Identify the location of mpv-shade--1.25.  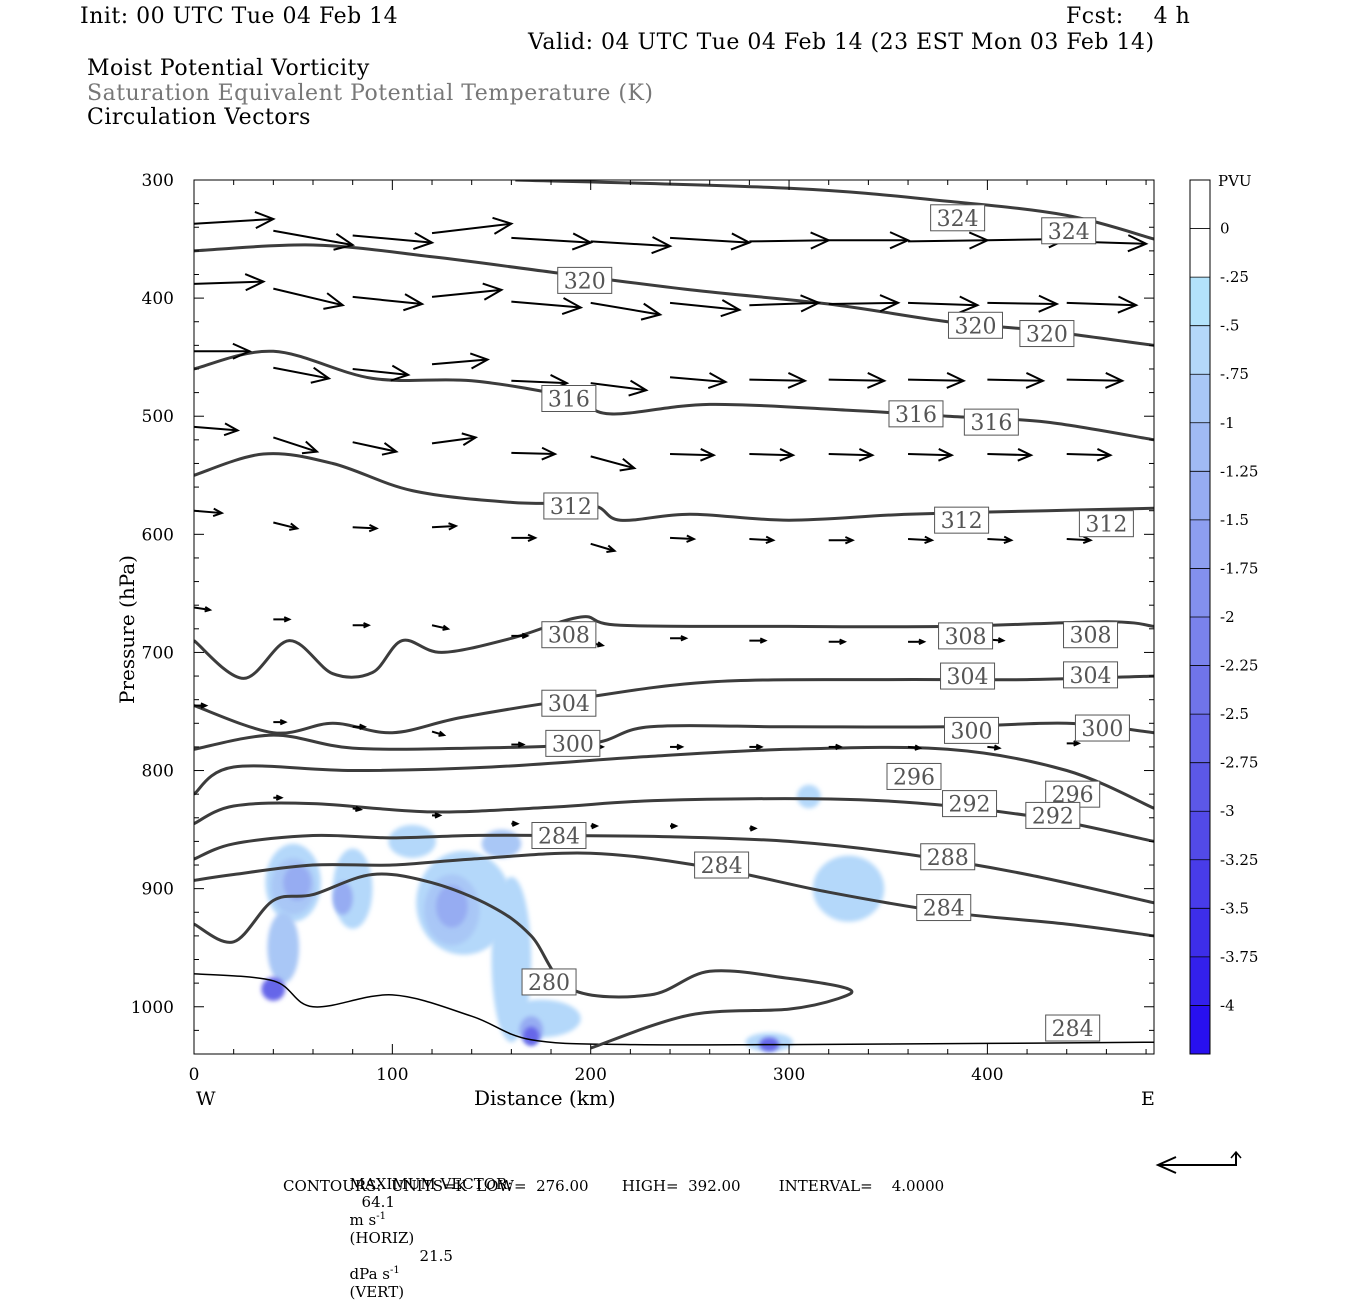
(297, 883).